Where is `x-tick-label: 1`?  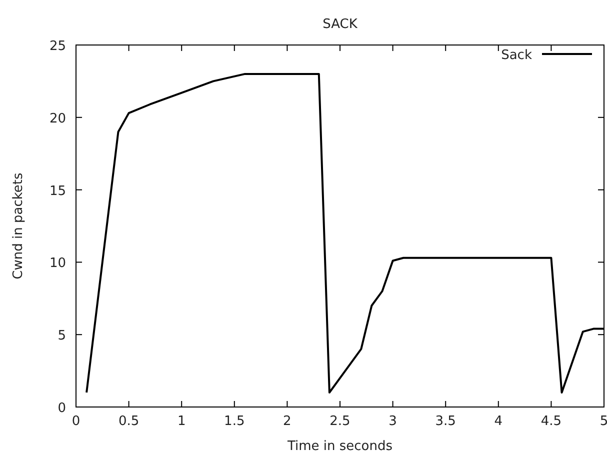 x-tick-label: 1 is located at coordinates (181, 421).